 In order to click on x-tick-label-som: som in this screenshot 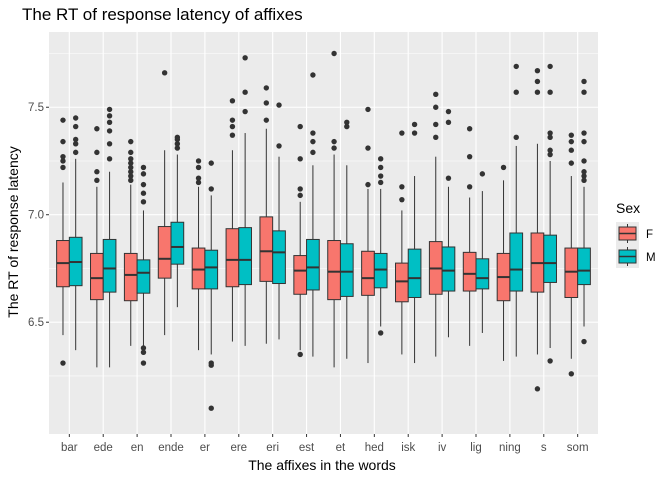, I will do `click(578, 448)`.